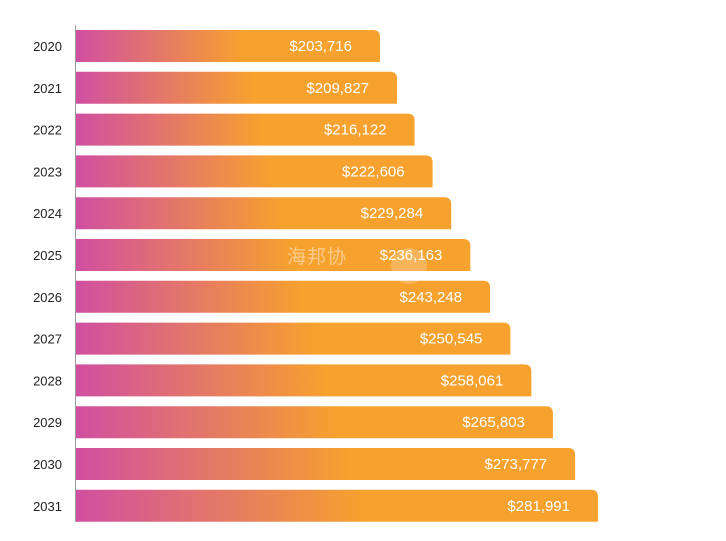  Describe the element at coordinates (472, 380) in the screenshot. I see `value-label-2028: $258,061` at that location.